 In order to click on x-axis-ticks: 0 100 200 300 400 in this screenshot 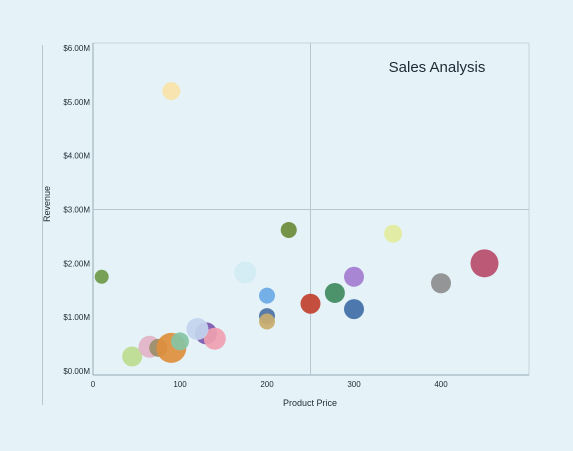, I will do `click(269, 384)`.